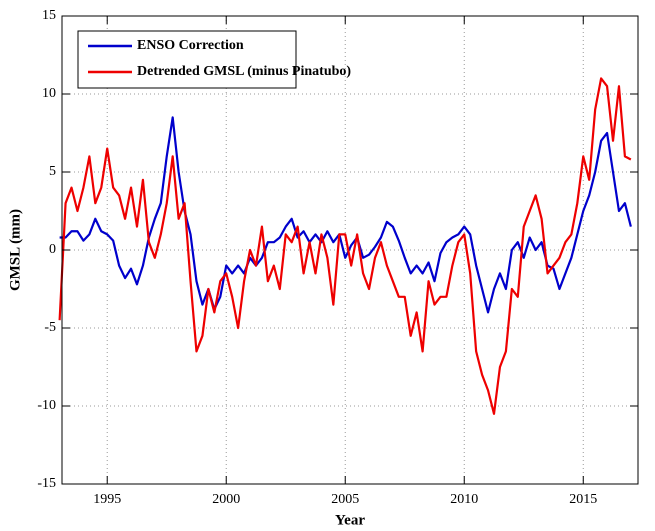  Describe the element at coordinates (345, 499) in the screenshot. I see `x-tick-label: 2005` at that location.